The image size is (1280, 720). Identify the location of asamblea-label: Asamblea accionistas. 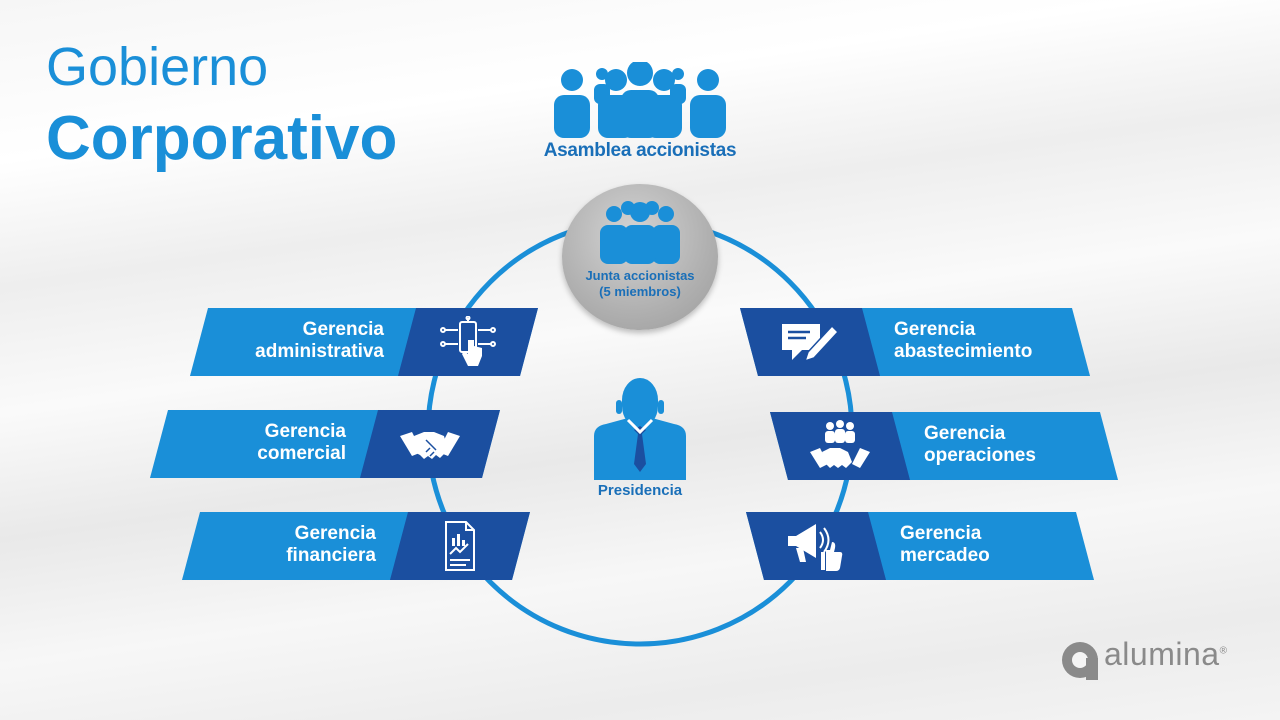
(640, 150).